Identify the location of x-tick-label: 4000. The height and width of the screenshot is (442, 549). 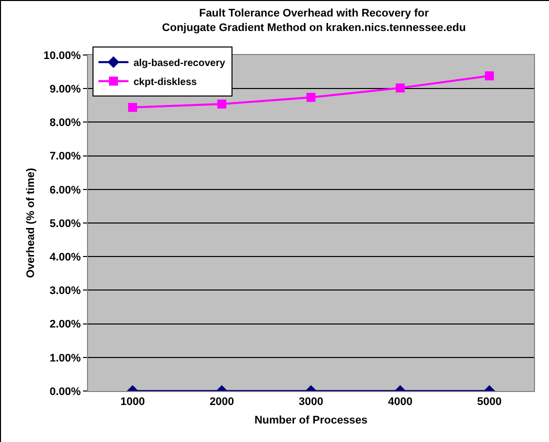
(400, 402).